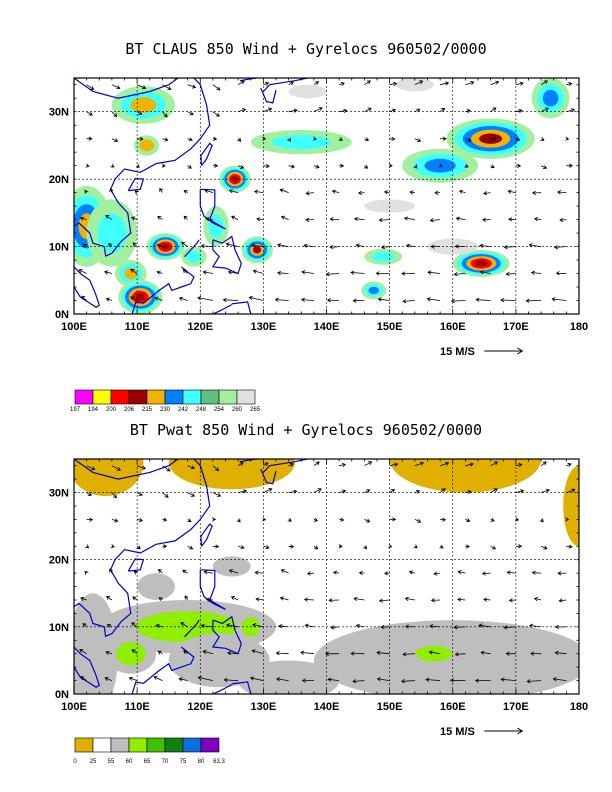 This screenshot has width=612, height=792. Describe the element at coordinates (183, 410) in the screenshot. I see `colorbar-label-6: 242` at that location.